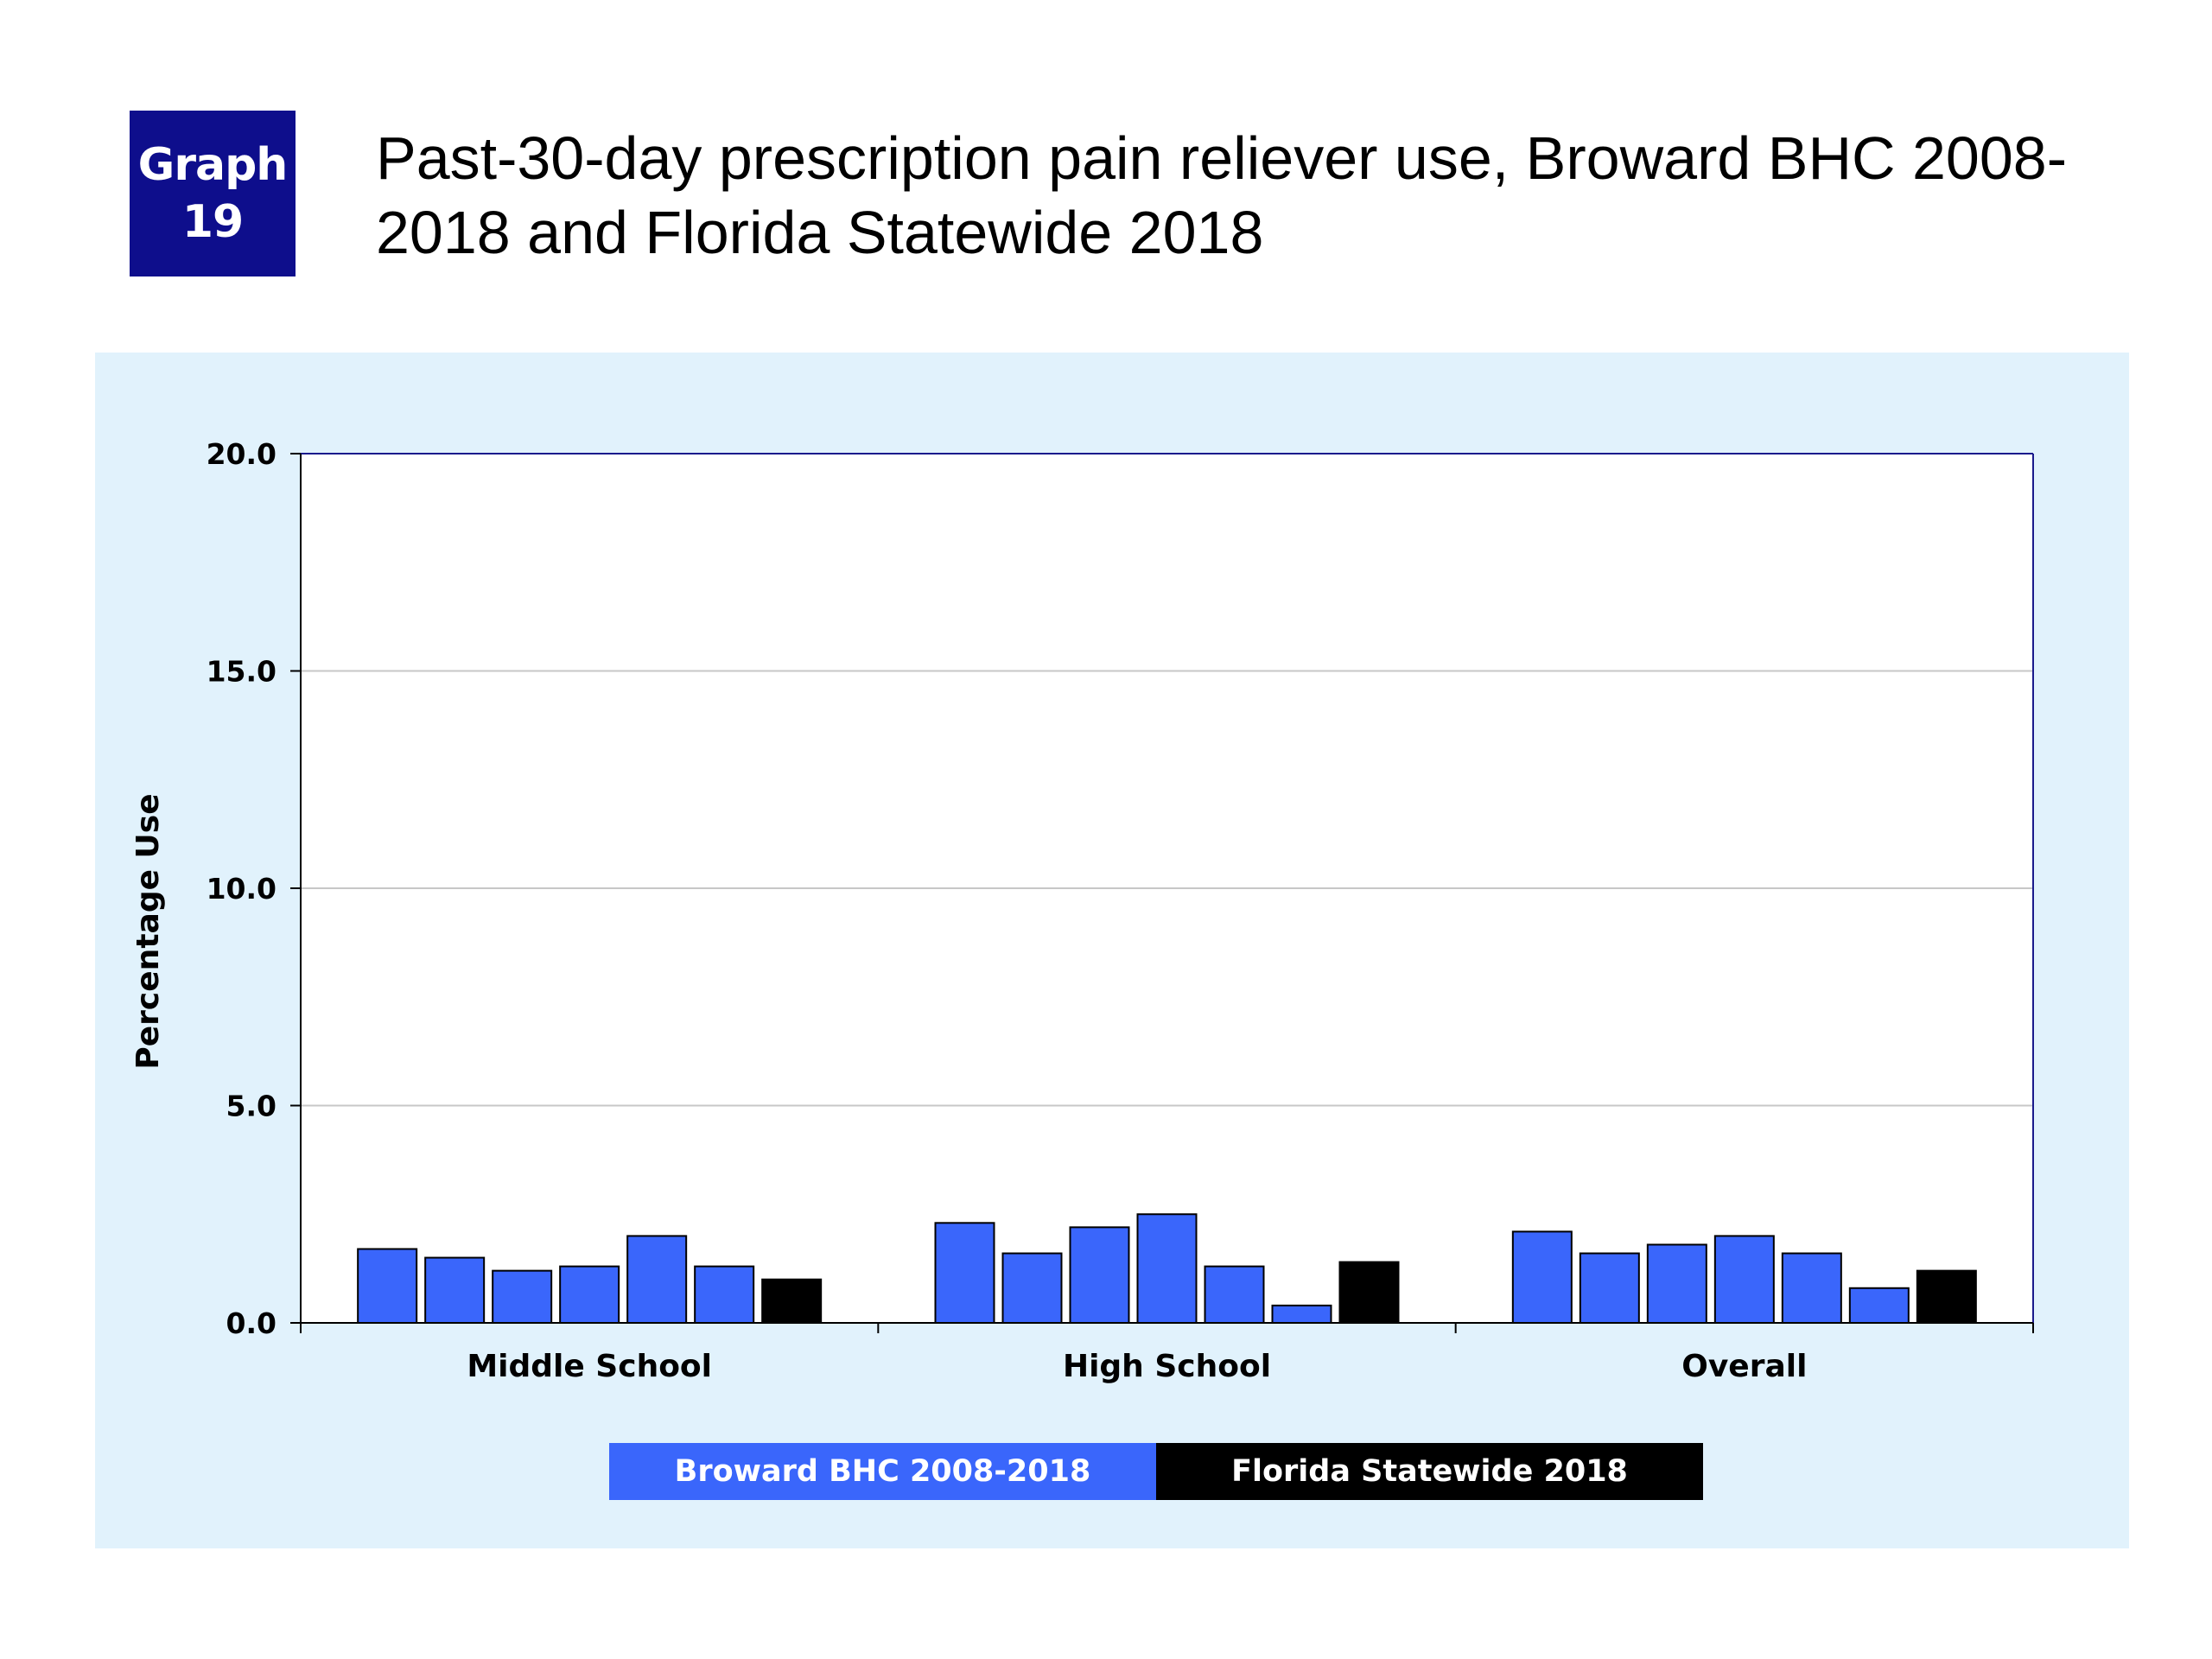  Describe the element at coordinates (1167, 1366) in the screenshot. I see `x-category-label: High School` at that location.